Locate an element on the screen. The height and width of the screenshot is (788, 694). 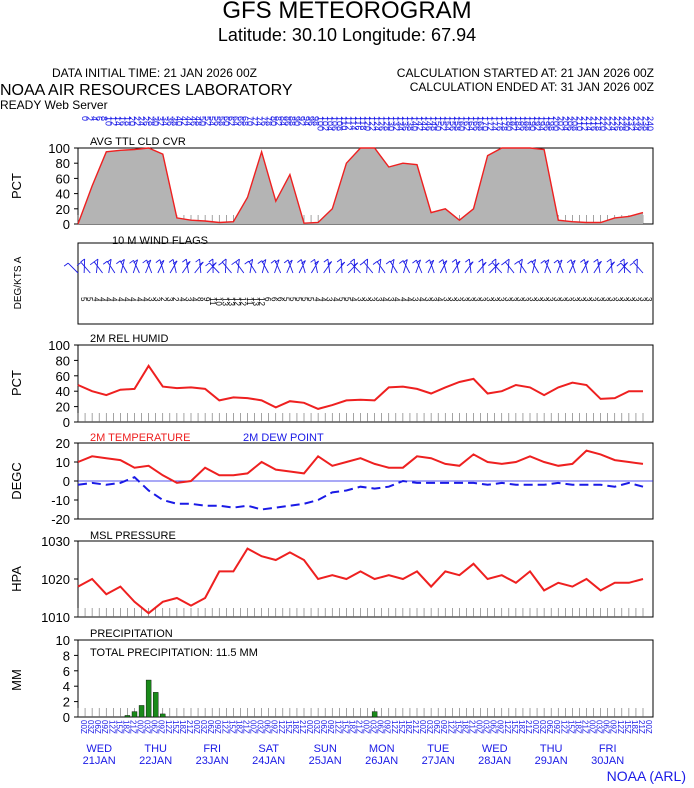
humidity-panel-ytick-label: 80 is located at coordinates (63, 360).